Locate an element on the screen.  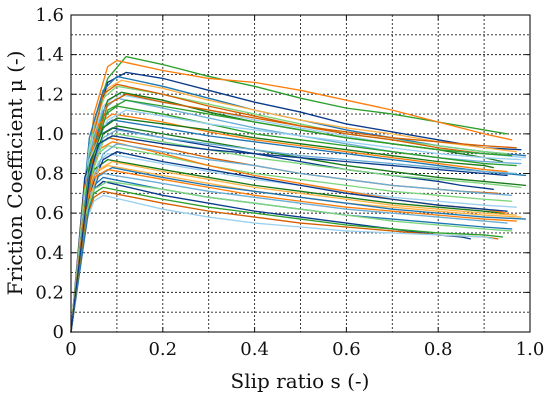
y-tick-label: 1.0 is located at coordinates (49, 134).